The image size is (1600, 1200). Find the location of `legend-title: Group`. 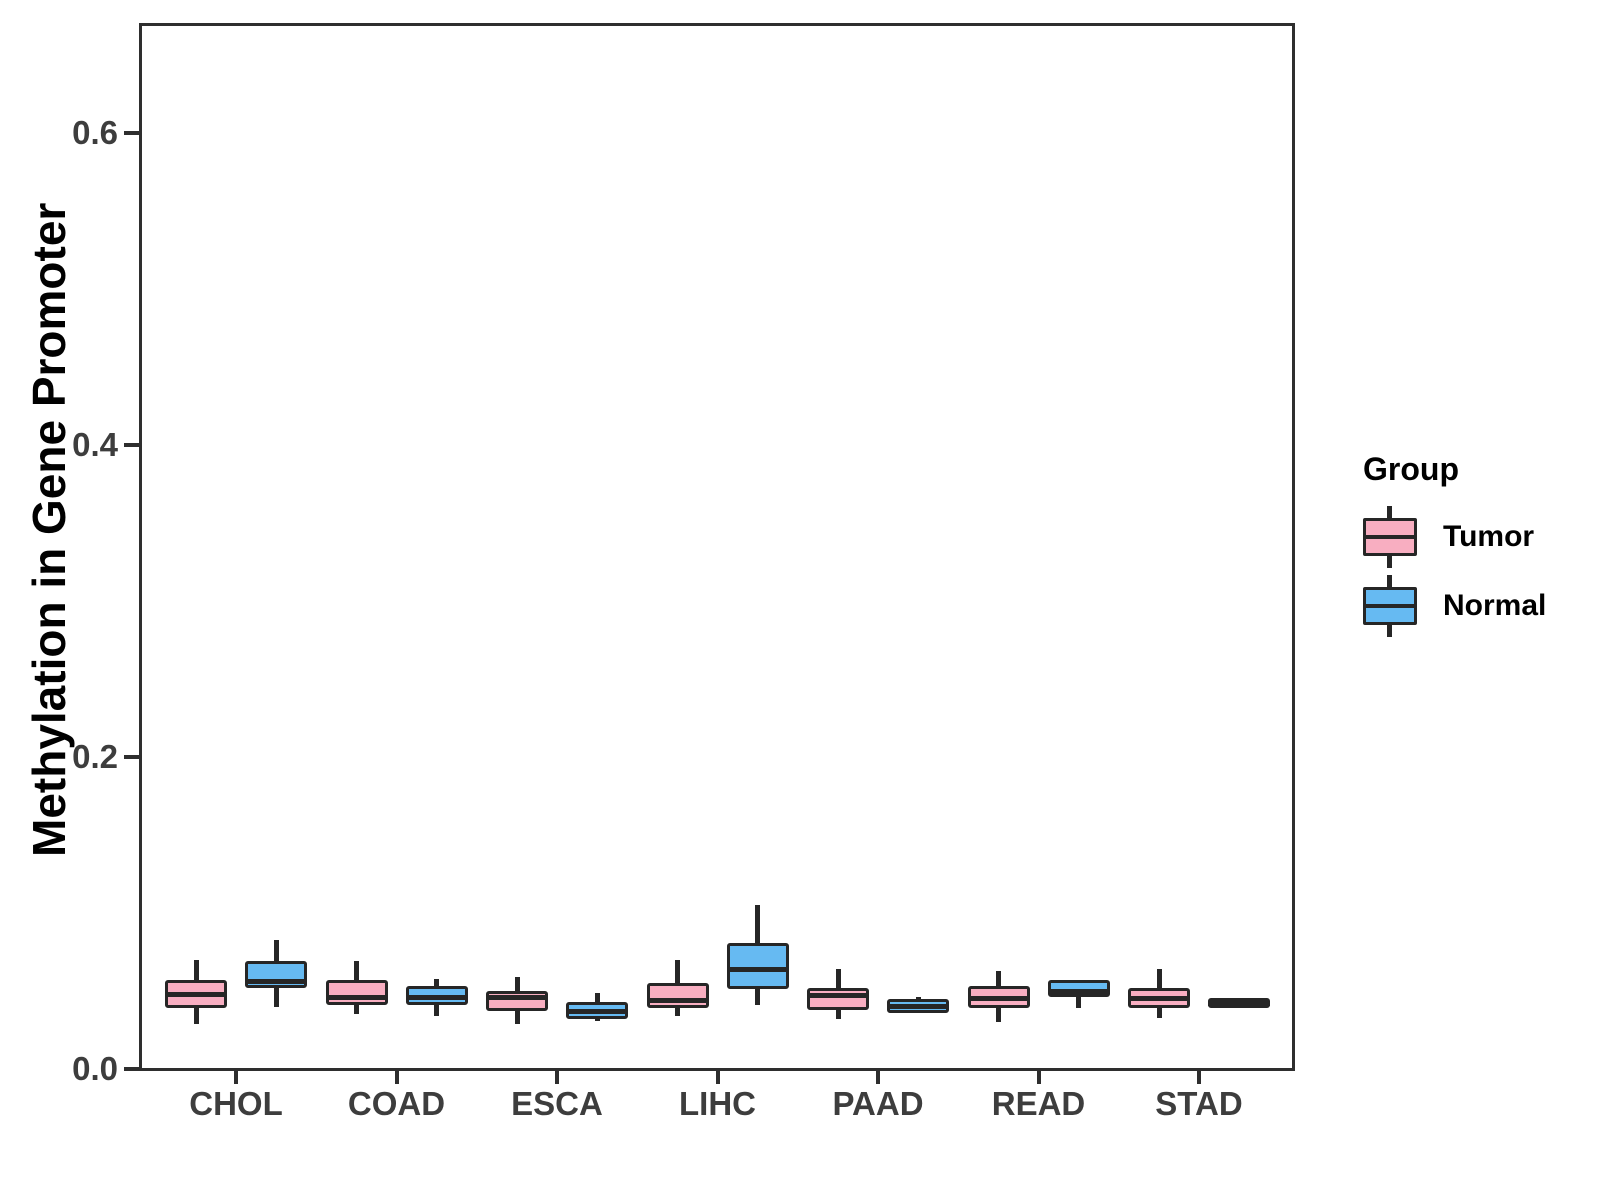

legend-title: Group is located at coordinates (1411, 469).